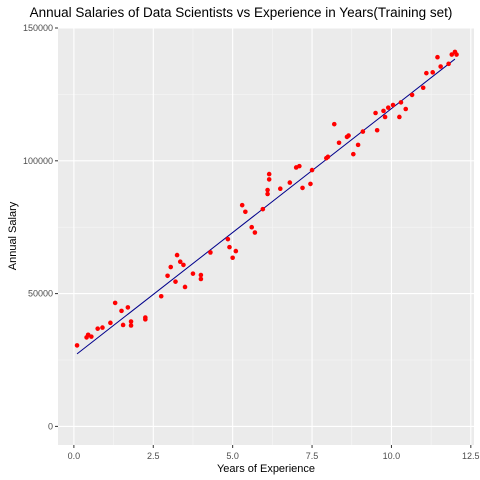  Describe the element at coordinates (13, 235) in the screenshot. I see `y-axis-title: Annual Salary` at that location.